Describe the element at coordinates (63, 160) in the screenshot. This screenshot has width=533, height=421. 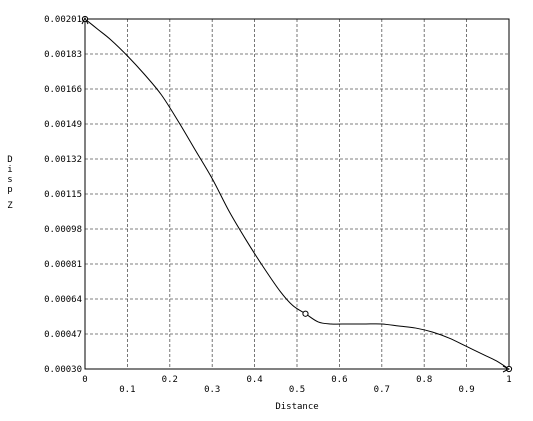
I see `y-tick-label: 0.00132` at that location.